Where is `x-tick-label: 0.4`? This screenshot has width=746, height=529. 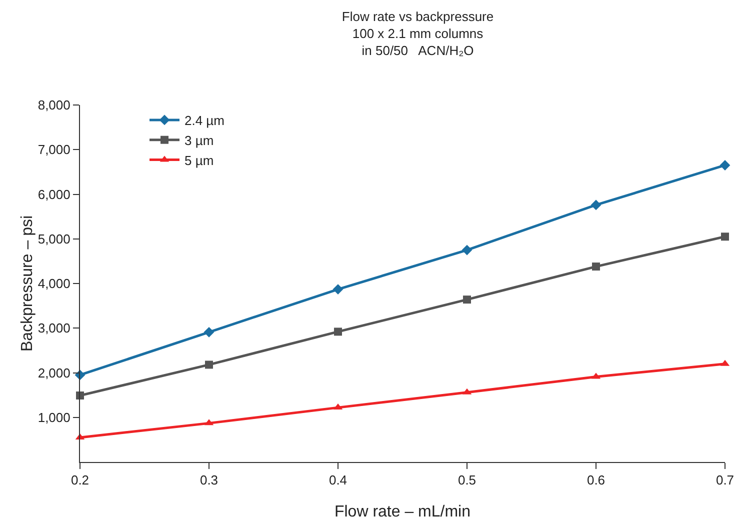
x-tick-label: 0.4 is located at coordinates (338, 480).